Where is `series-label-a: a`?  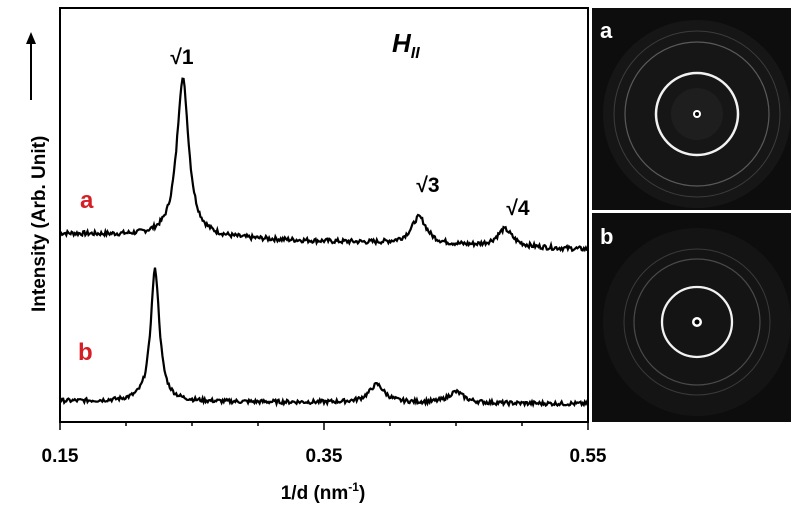 series-label-a: a is located at coordinates (87, 200).